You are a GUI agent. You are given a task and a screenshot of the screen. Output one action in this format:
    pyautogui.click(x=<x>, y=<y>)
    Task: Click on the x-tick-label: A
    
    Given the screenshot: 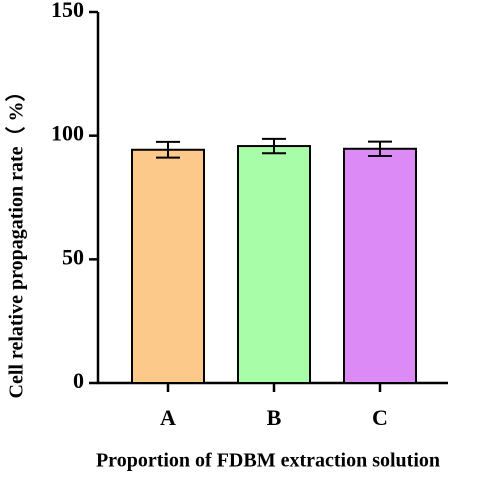 What is the action you would take?
    pyautogui.click(x=168, y=417)
    